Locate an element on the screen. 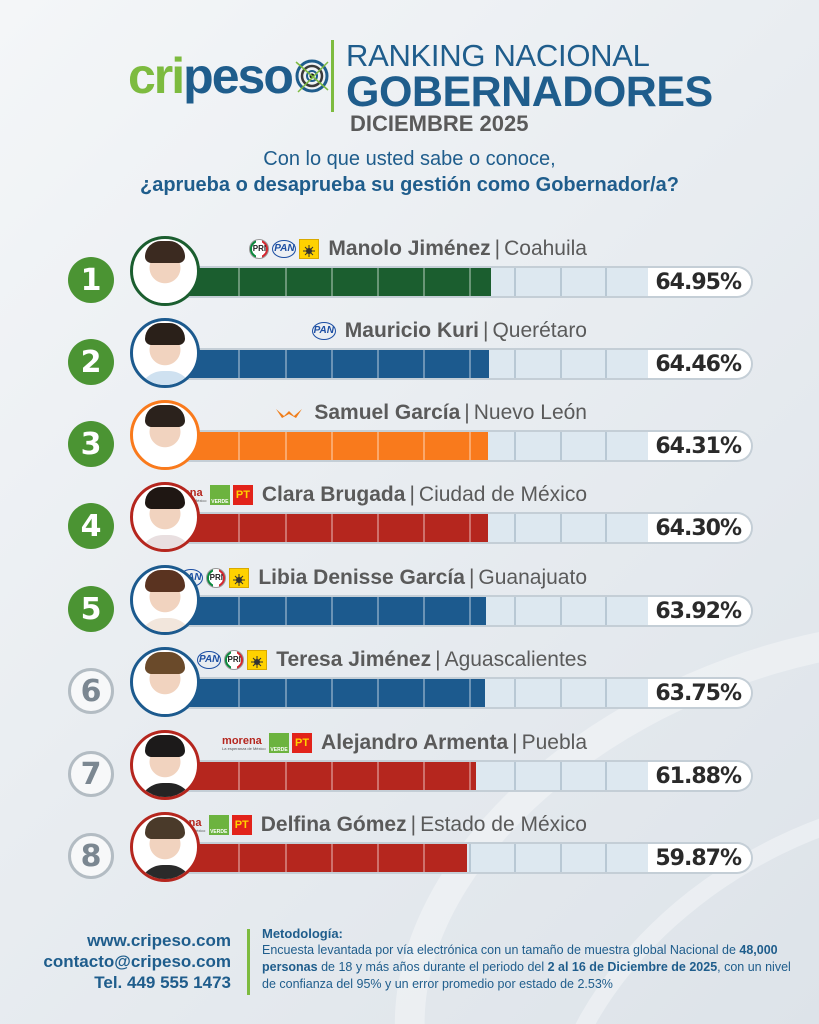  governor-name: Clara Brugada is located at coordinates (333, 494).